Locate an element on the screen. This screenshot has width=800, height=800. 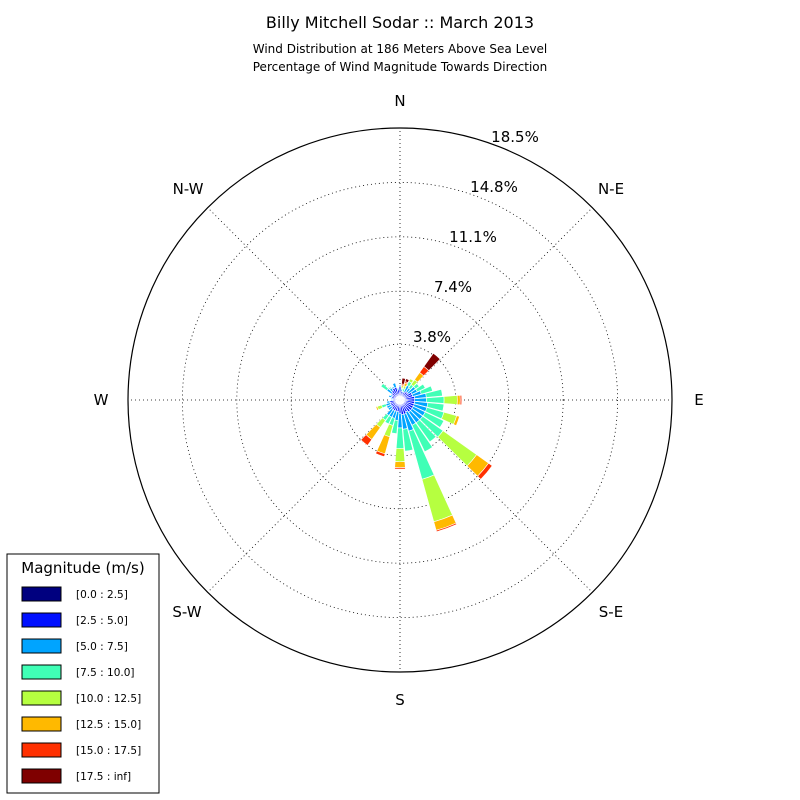
chart-title: Billy Mitchell Sodar :: March 2013 is located at coordinates (400, 22).